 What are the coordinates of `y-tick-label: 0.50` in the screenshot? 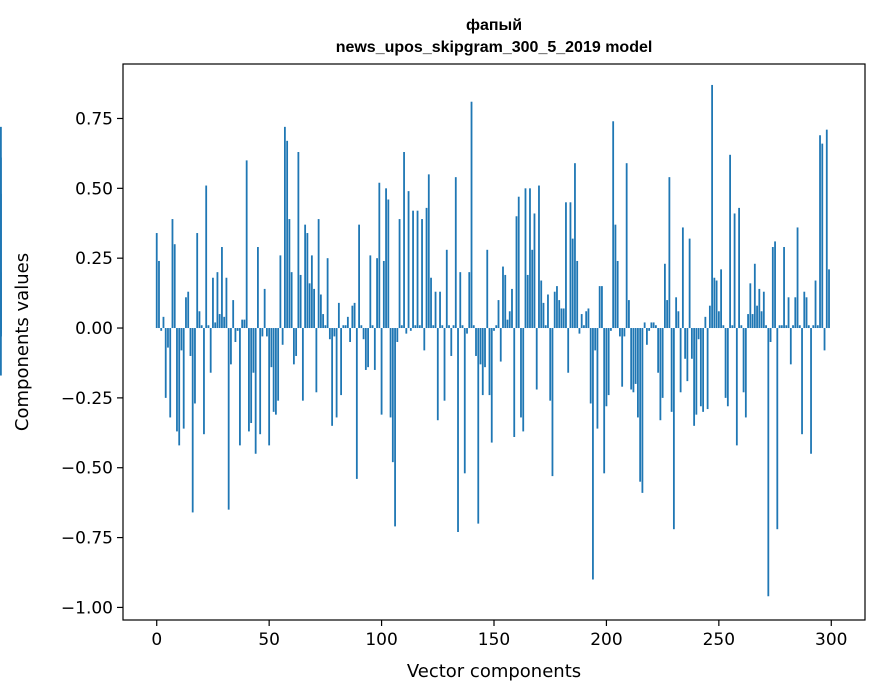 It's located at (94, 189).